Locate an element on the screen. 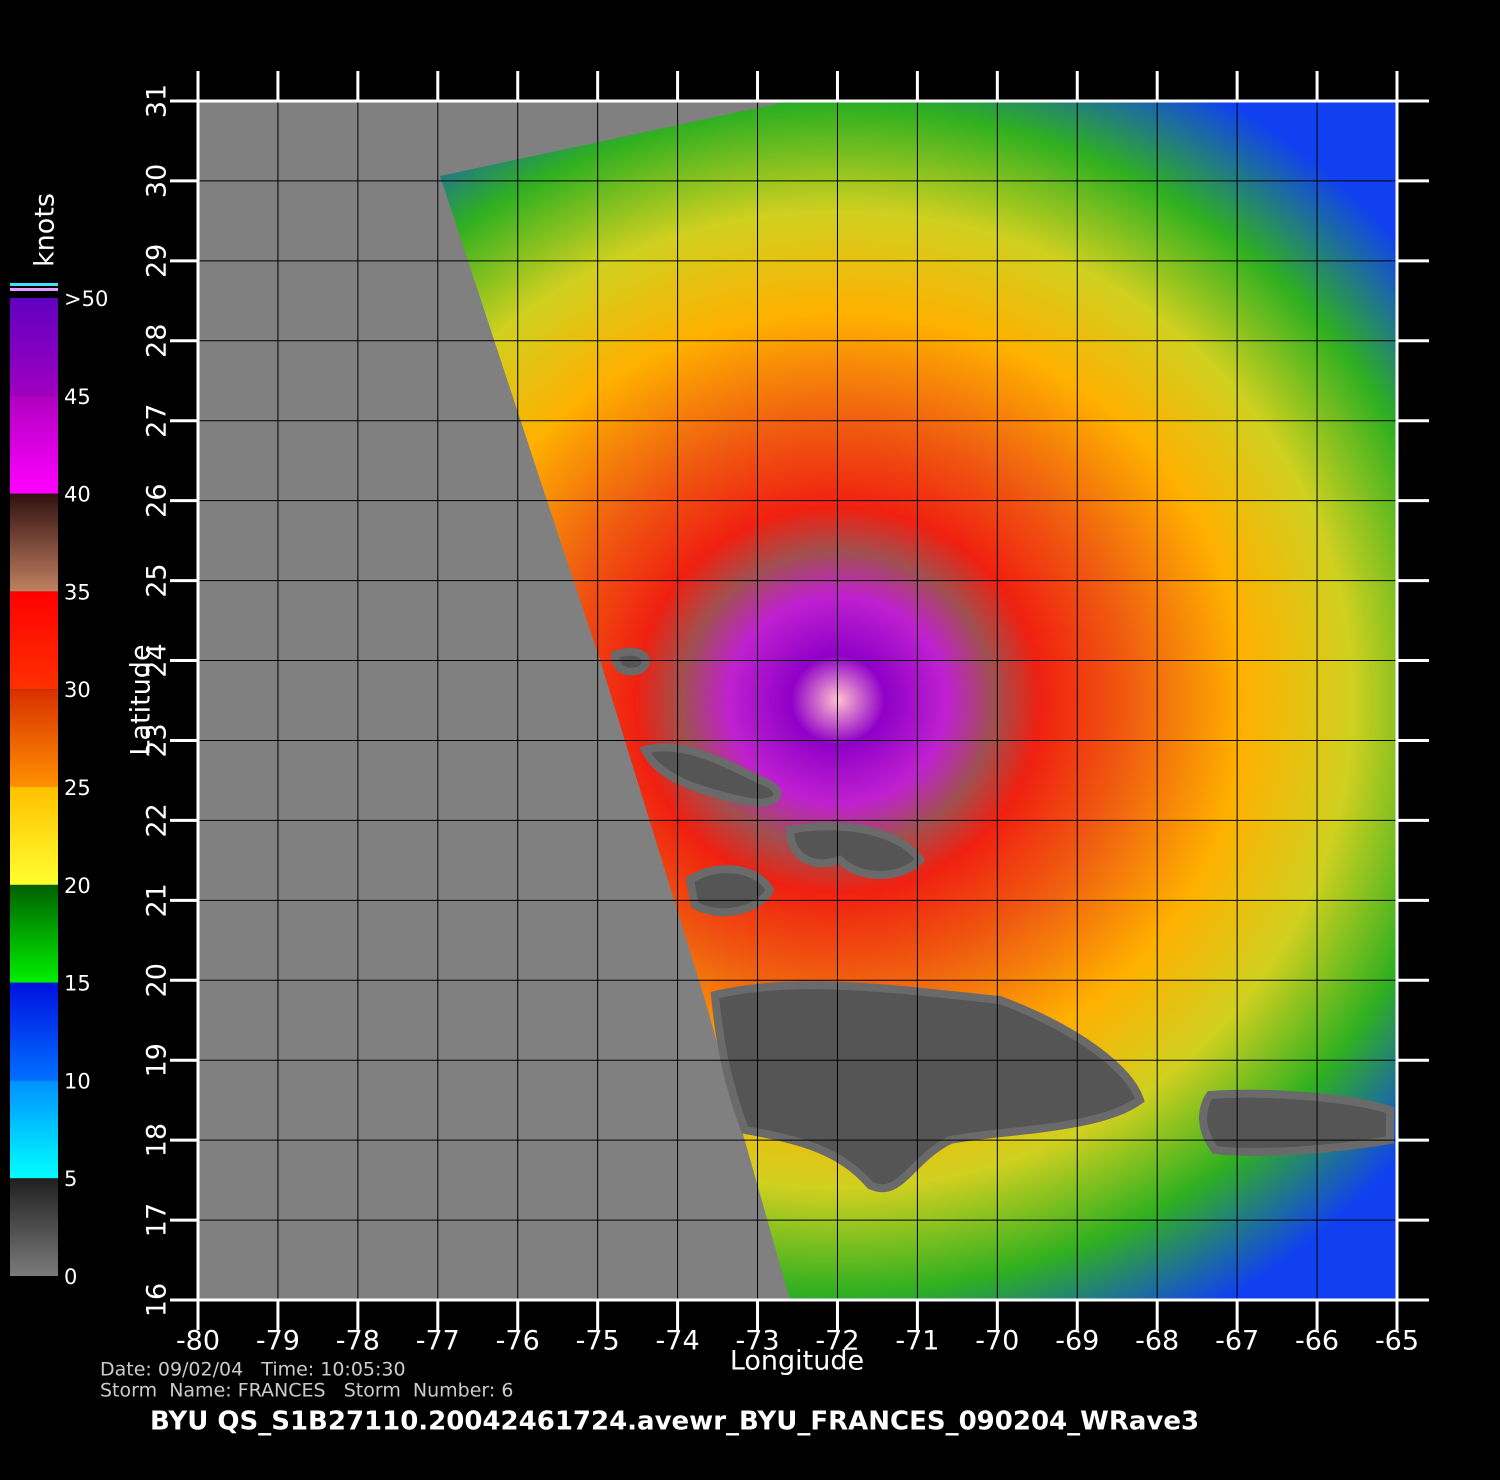 This screenshot has width=1500, height=1480. x-tick-label: -71 is located at coordinates (917, 1341).